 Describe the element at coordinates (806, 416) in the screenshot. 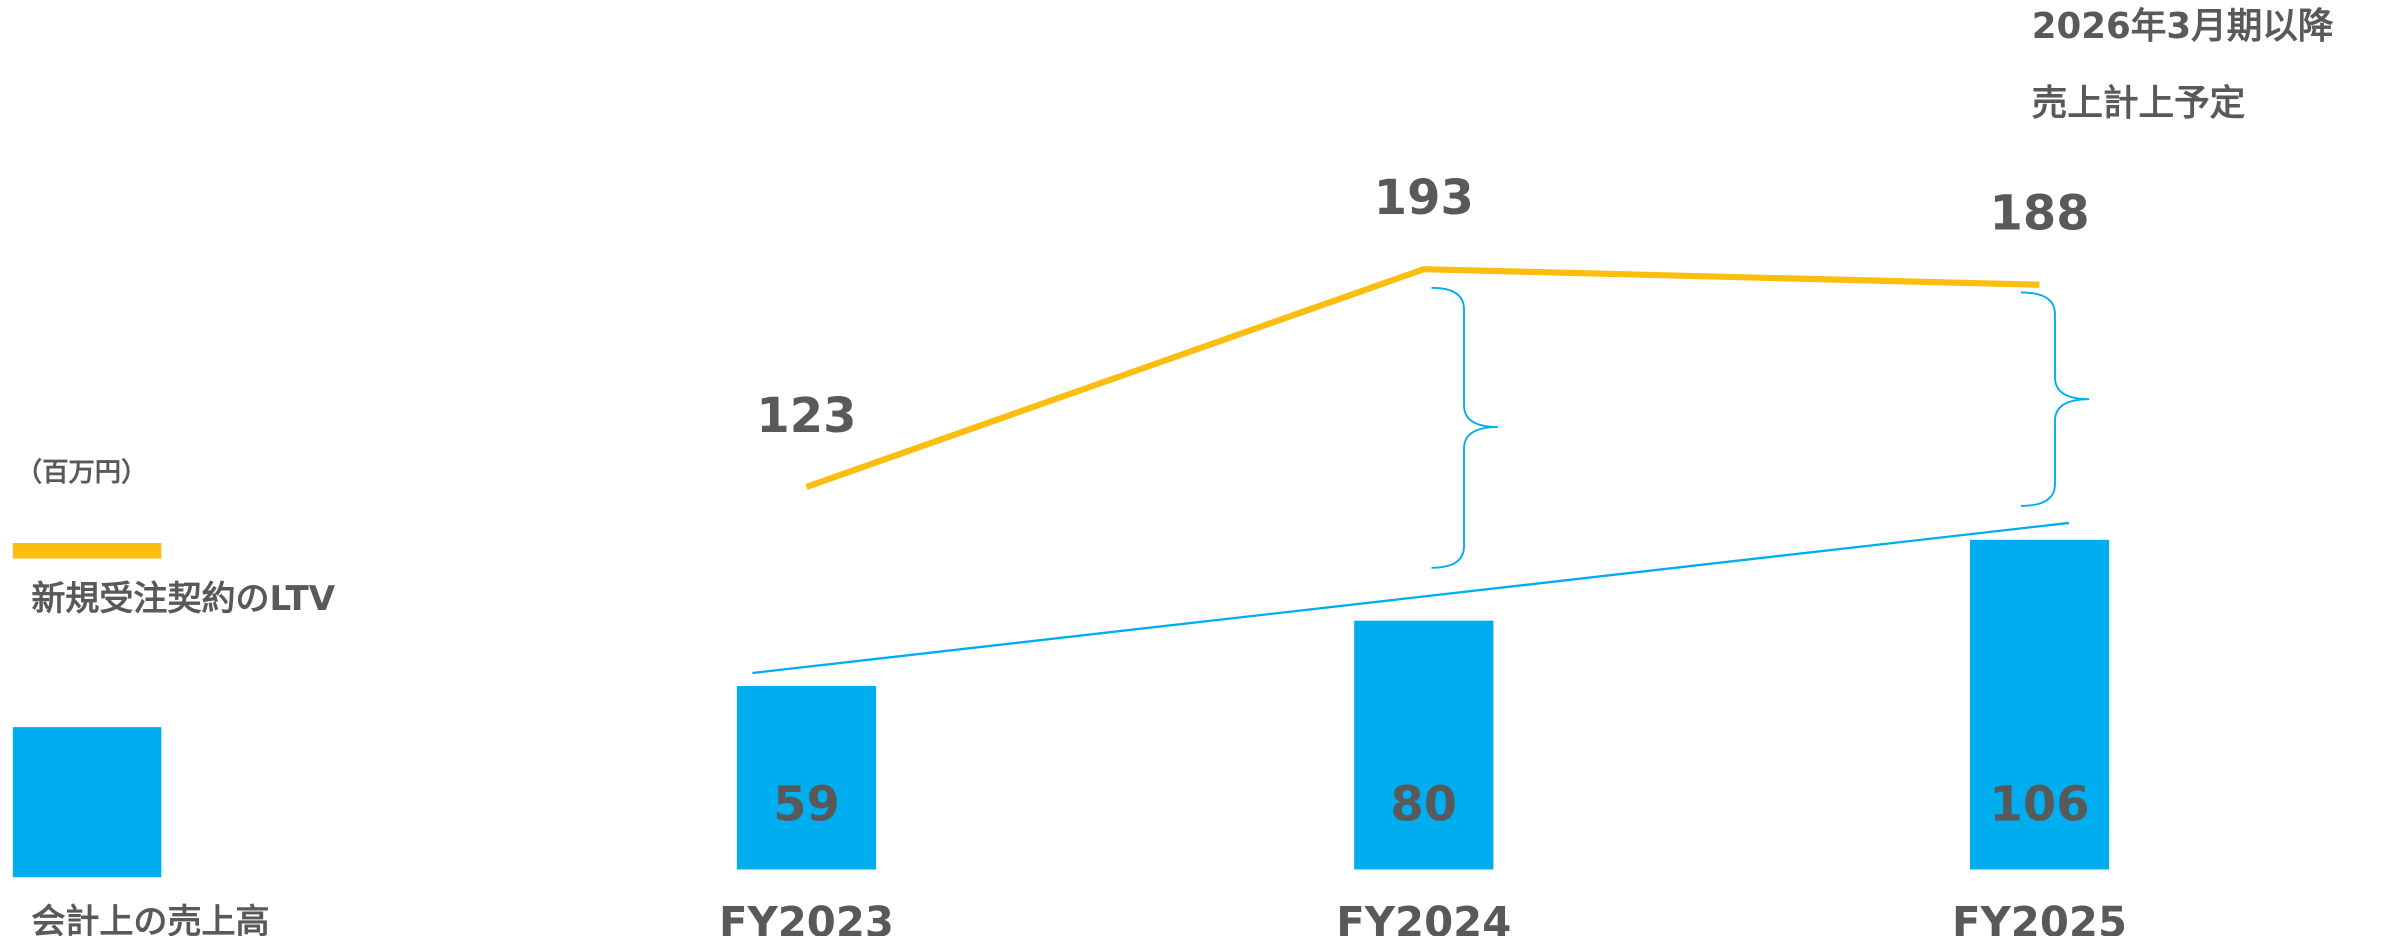

I see `value-label: 123` at that location.